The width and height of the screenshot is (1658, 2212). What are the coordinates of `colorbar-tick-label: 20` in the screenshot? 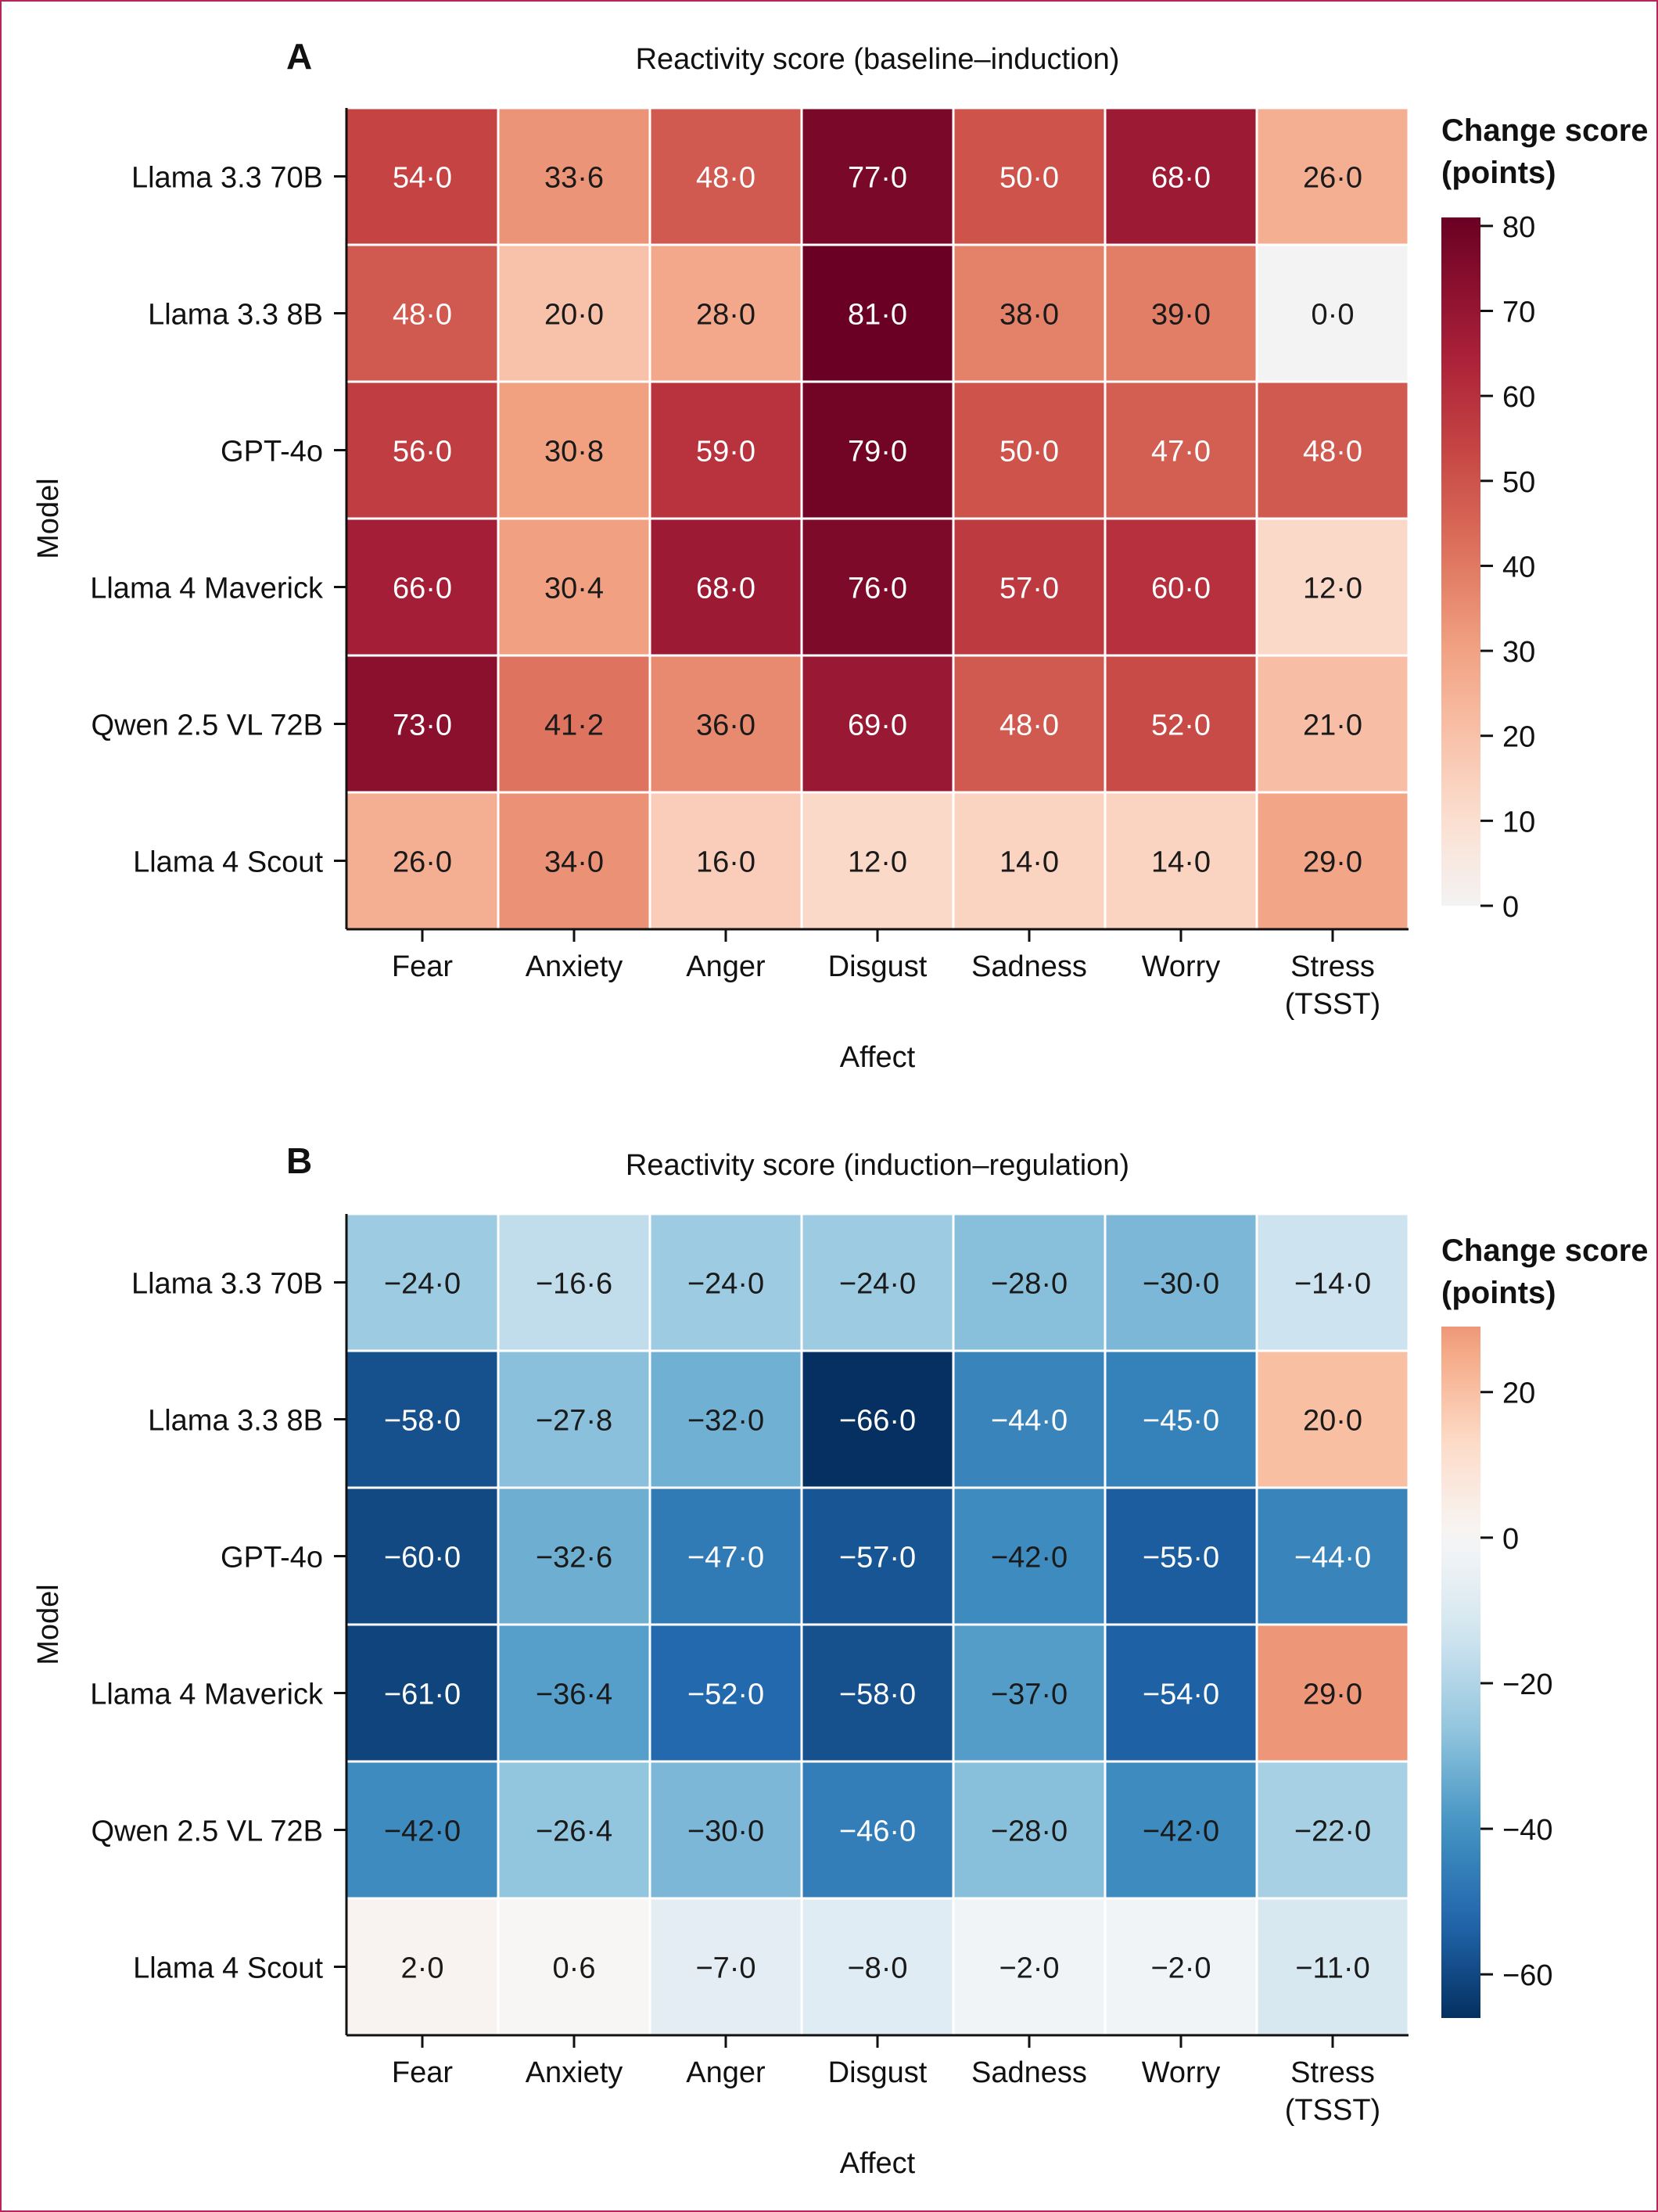 It's located at (1518, 1393).